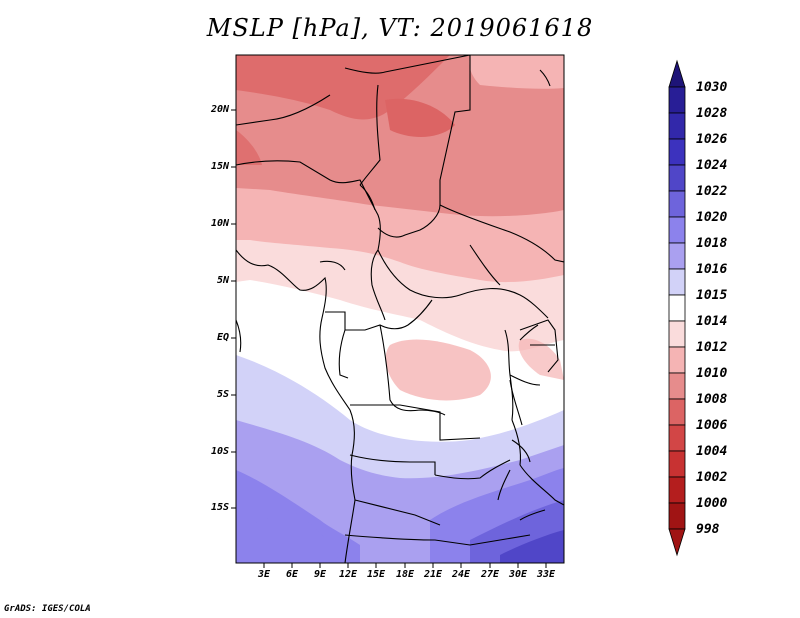 This screenshot has height=618, width=800. I want to click on lon-label-18e: 18E, so click(405, 574).